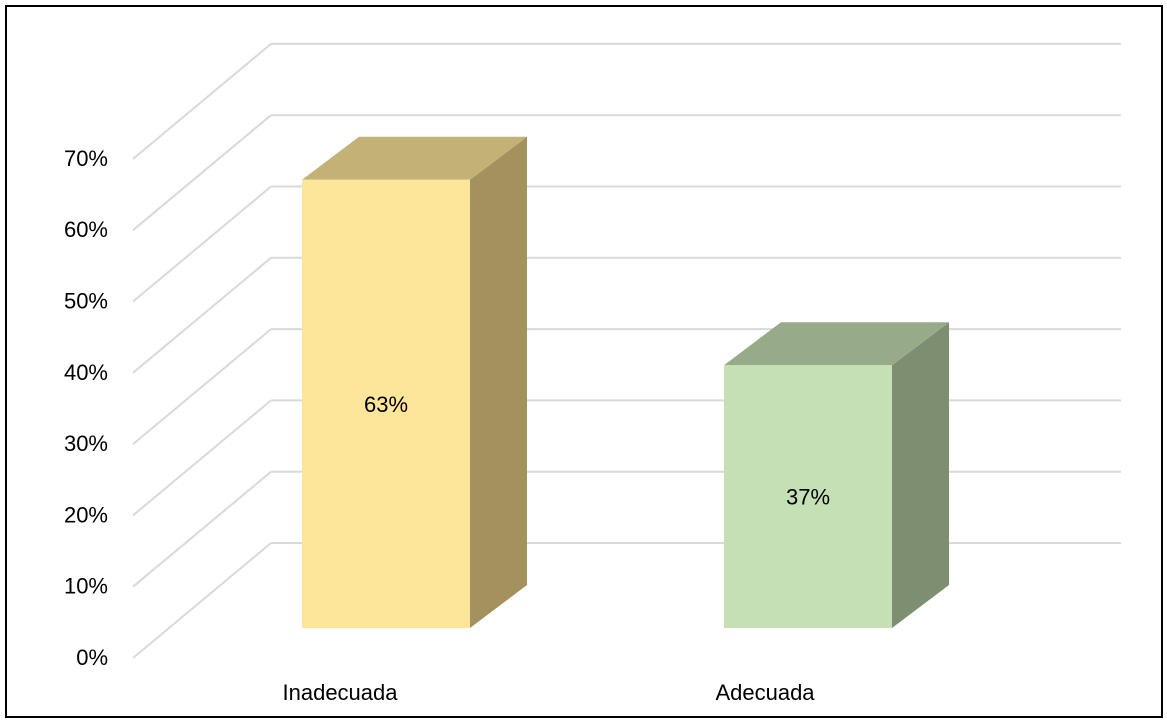 The width and height of the screenshot is (1167, 722). Describe the element at coordinates (549, 692) in the screenshot. I see `x-axis-categories: Inadecuada Adecuada` at that location.